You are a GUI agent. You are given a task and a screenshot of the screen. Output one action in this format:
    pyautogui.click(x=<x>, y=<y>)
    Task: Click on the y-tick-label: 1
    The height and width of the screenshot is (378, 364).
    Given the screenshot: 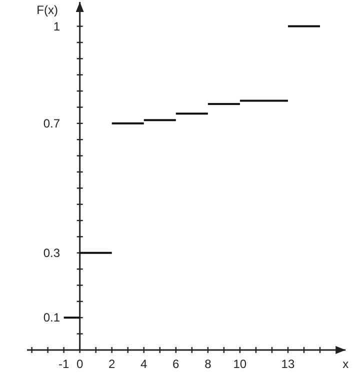 What is the action you would take?
    pyautogui.click(x=56, y=26)
    